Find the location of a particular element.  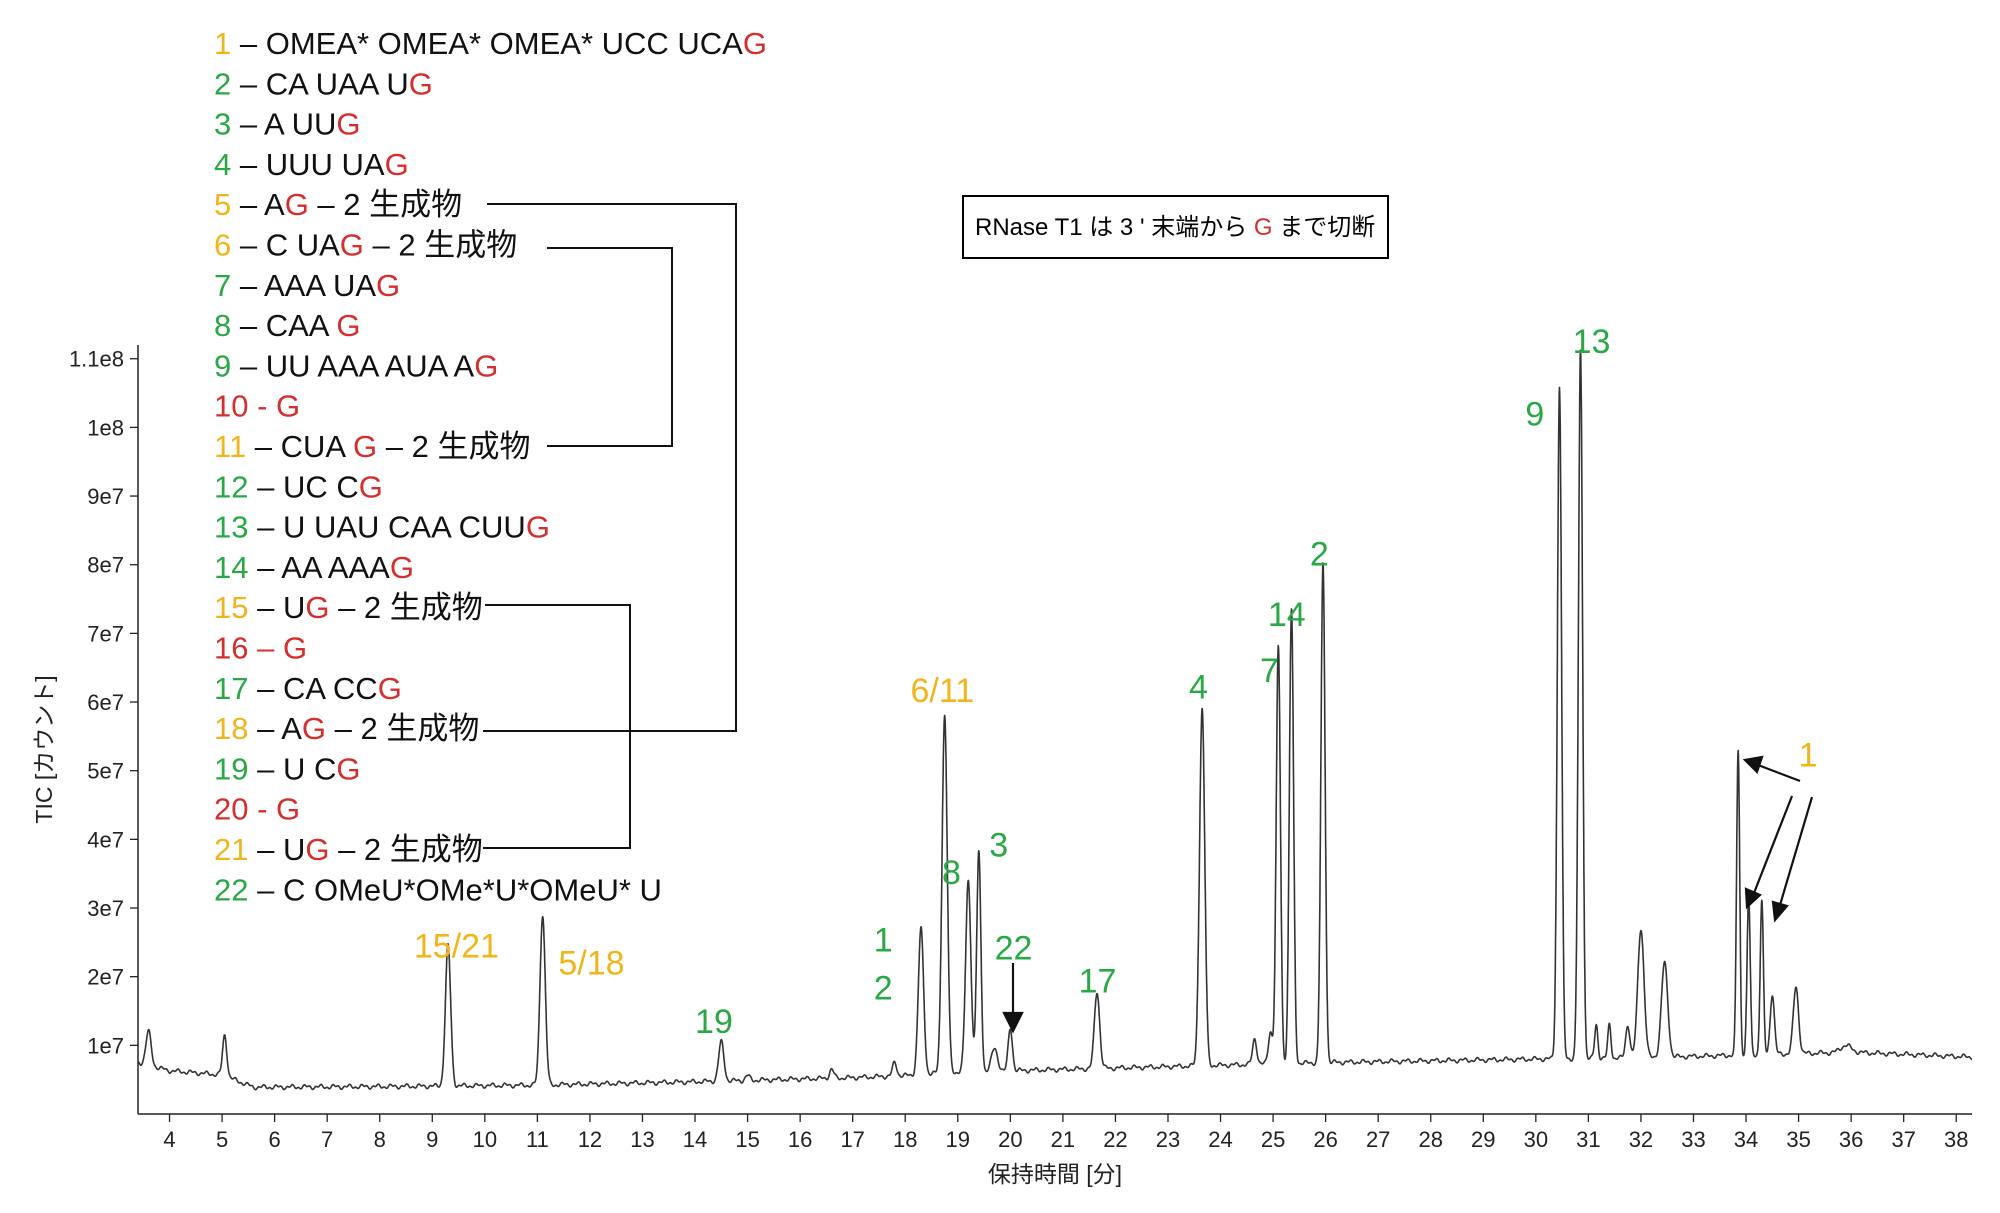

peak-label: 5/18 is located at coordinates (591, 964).